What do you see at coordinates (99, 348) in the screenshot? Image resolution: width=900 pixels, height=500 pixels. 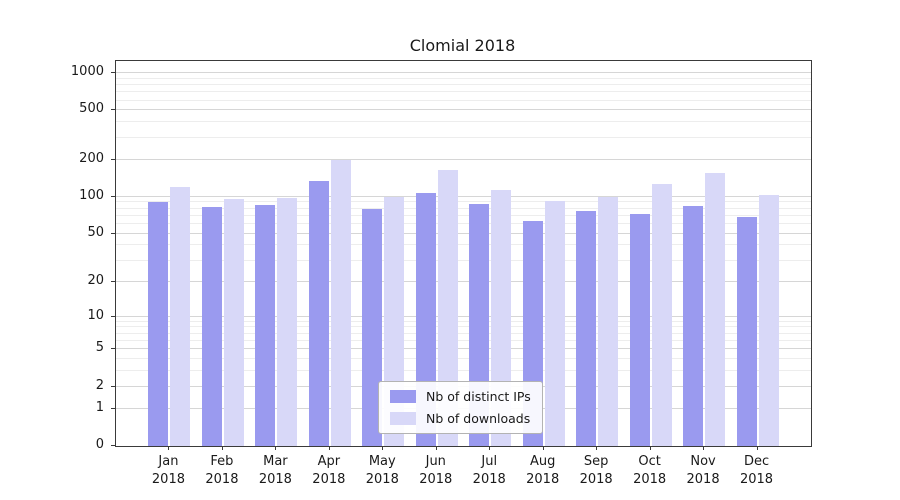 I see `y-tick-label: 5` at bounding box center [99, 348].